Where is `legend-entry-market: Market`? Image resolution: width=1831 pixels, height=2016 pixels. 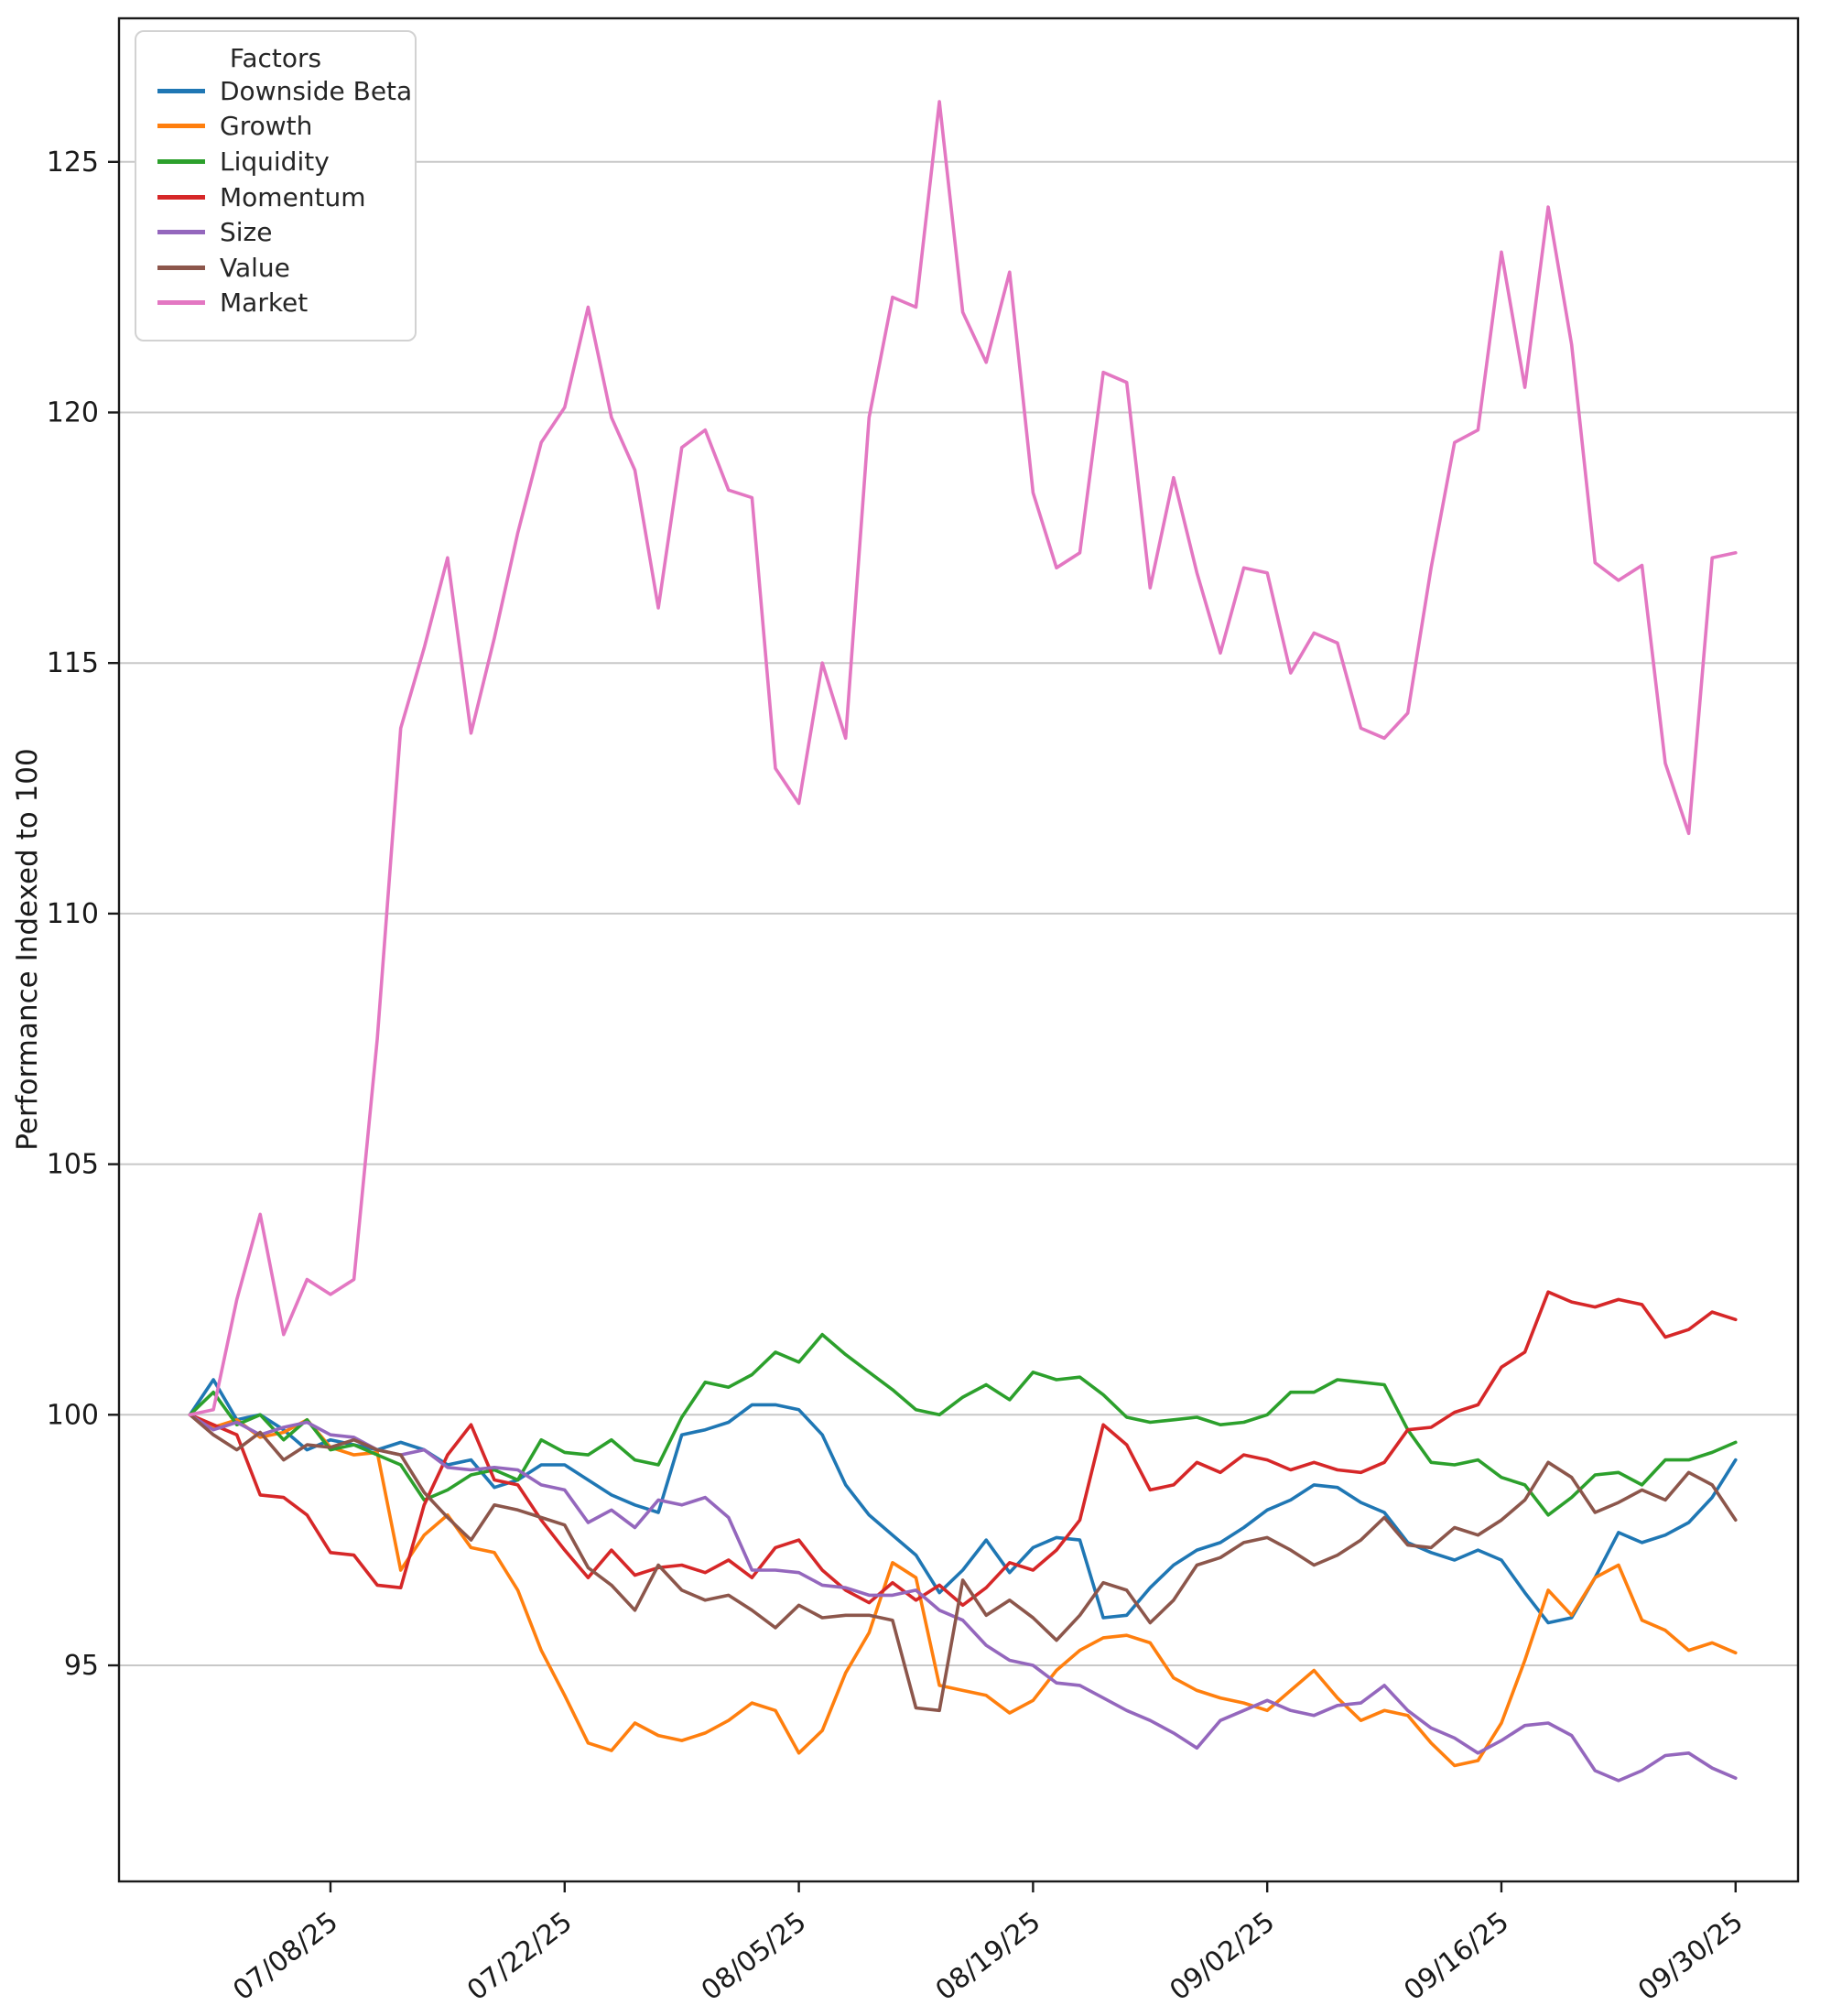
legend-entry-market: Market is located at coordinates (275, 303).